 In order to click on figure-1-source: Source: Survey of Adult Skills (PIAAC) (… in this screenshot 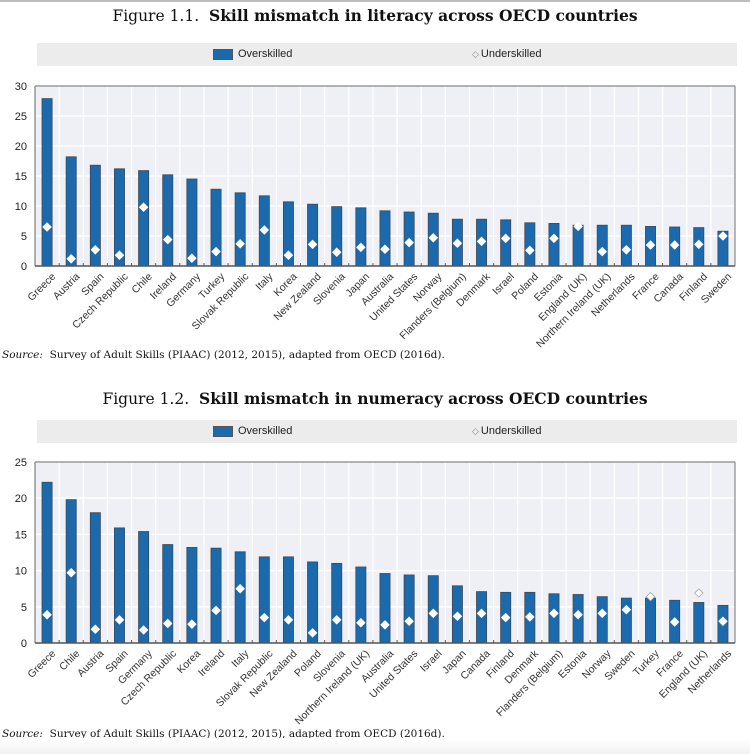, I will do `click(223, 355)`.